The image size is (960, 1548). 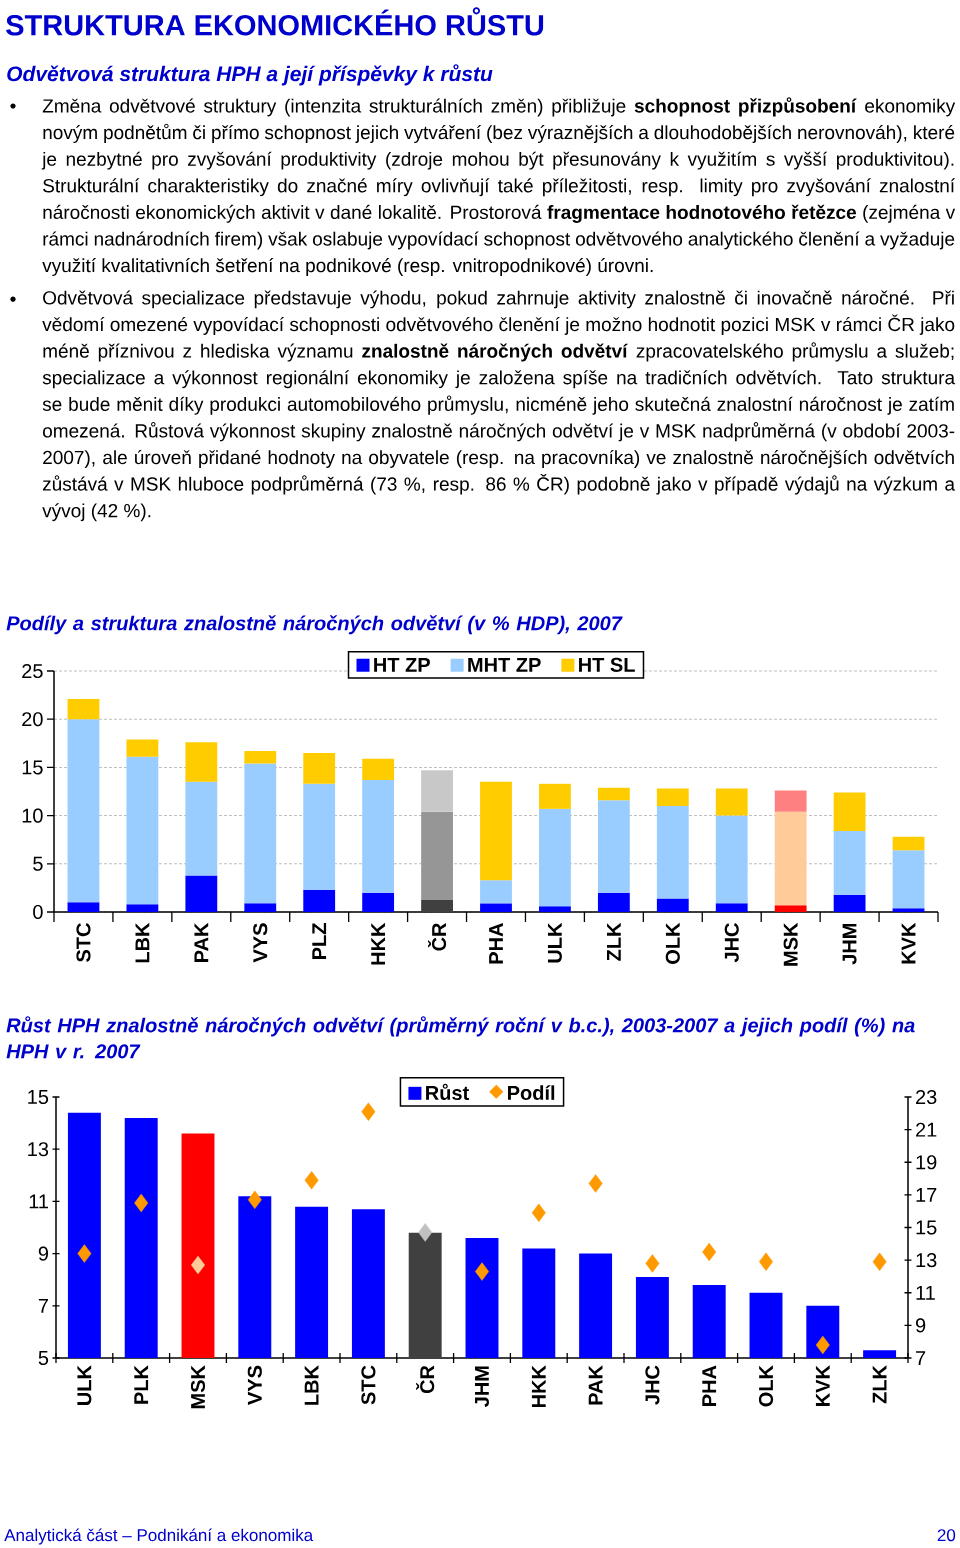 What do you see at coordinates (921, 1358) in the screenshot?
I see `y2-tick-label: 7` at bounding box center [921, 1358].